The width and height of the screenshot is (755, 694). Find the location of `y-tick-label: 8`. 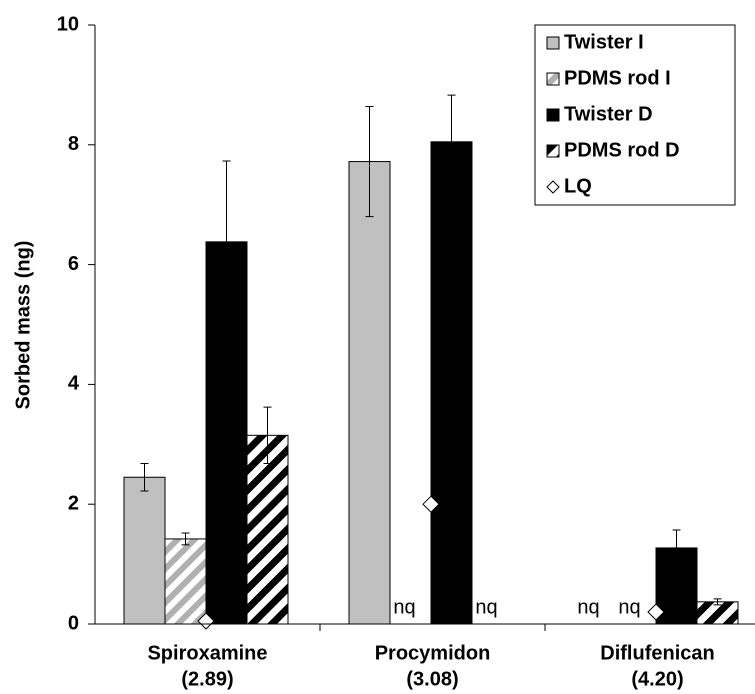

y-tick-label: 8 is located at coordinates (73, 144).